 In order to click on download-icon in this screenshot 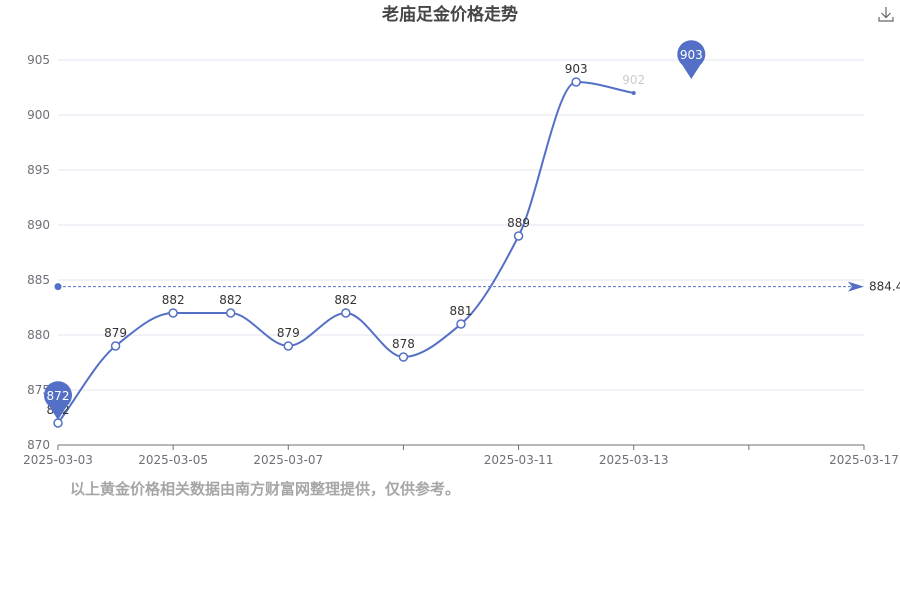, I will do `click(886, 14)`.